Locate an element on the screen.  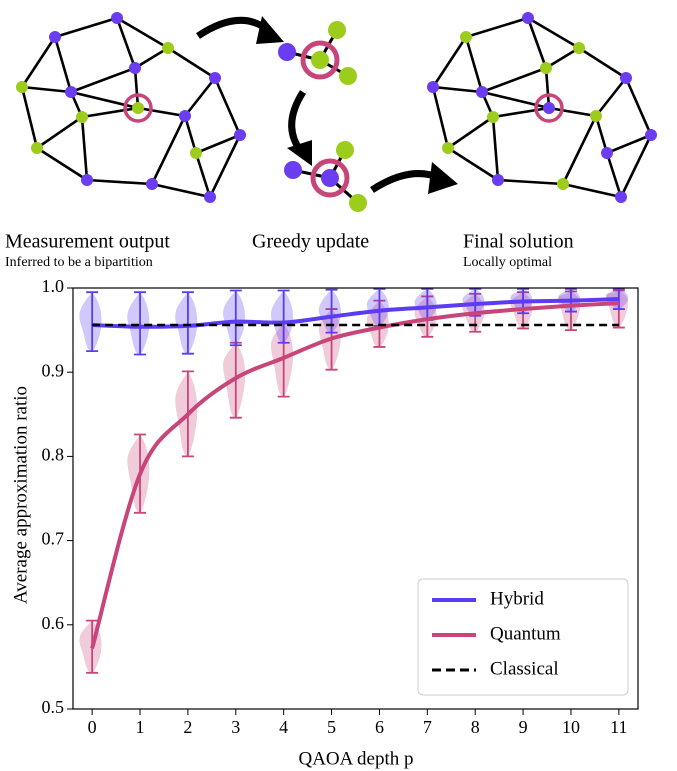
y-tick-label: 0.5 is located at coordinates (53, 707).